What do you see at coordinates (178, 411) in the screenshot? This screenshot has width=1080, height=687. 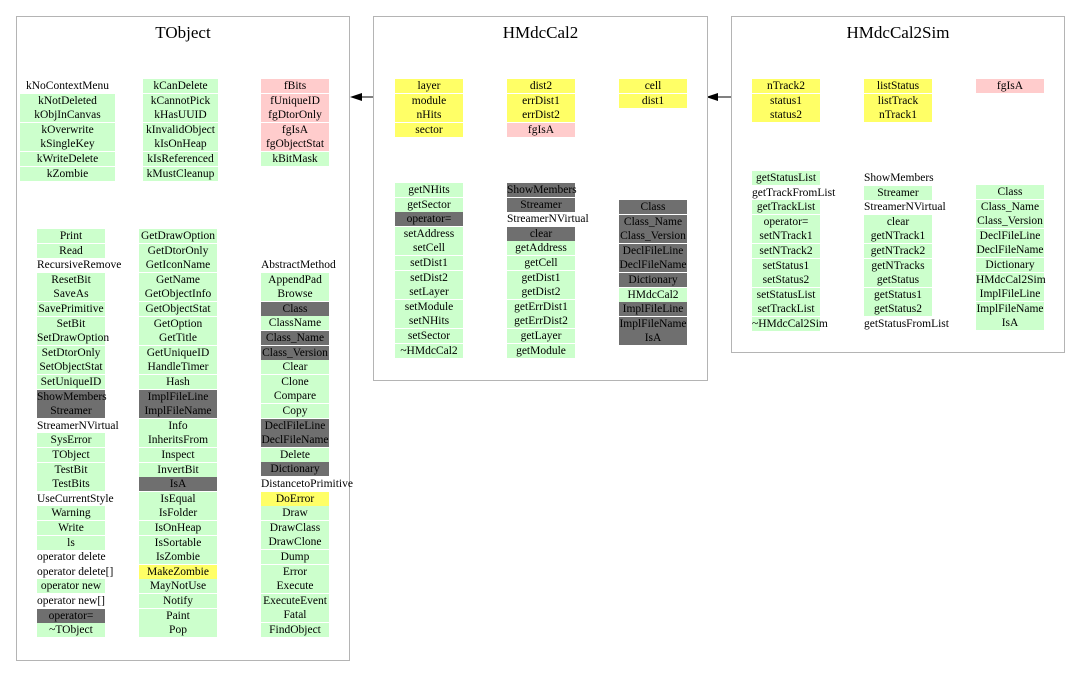 I see `member-label: ImplFileName` at bounding box center [178, 411].